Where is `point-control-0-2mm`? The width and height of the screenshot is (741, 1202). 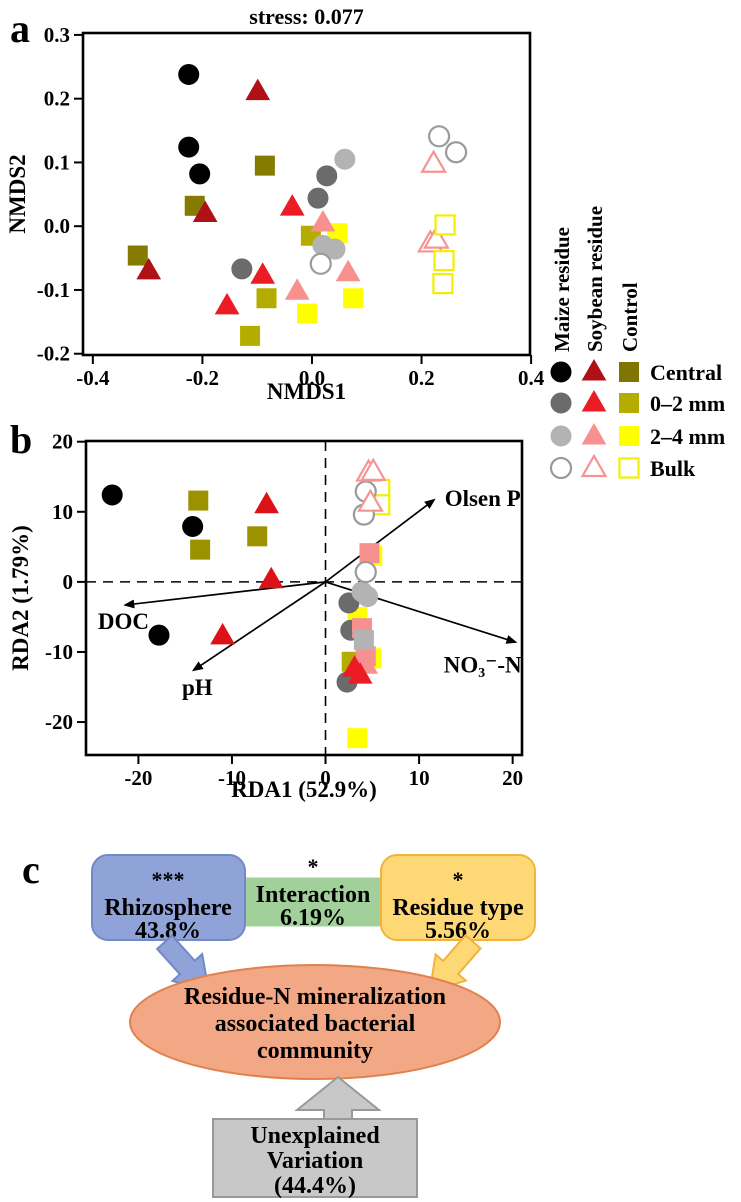 point-control-0-2mm is located at coordinates (266, 298).